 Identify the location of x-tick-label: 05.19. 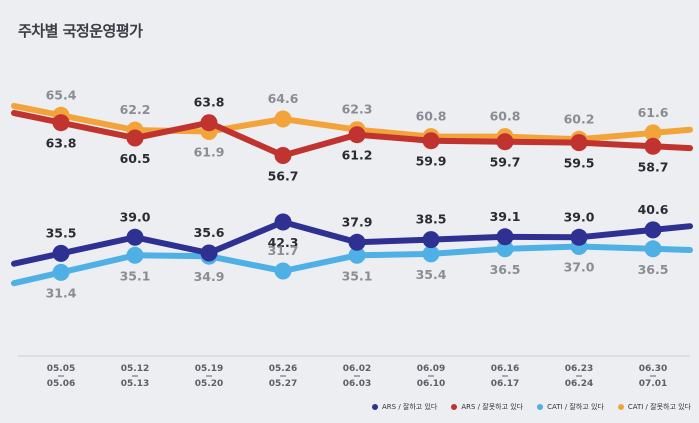
(209, 369).